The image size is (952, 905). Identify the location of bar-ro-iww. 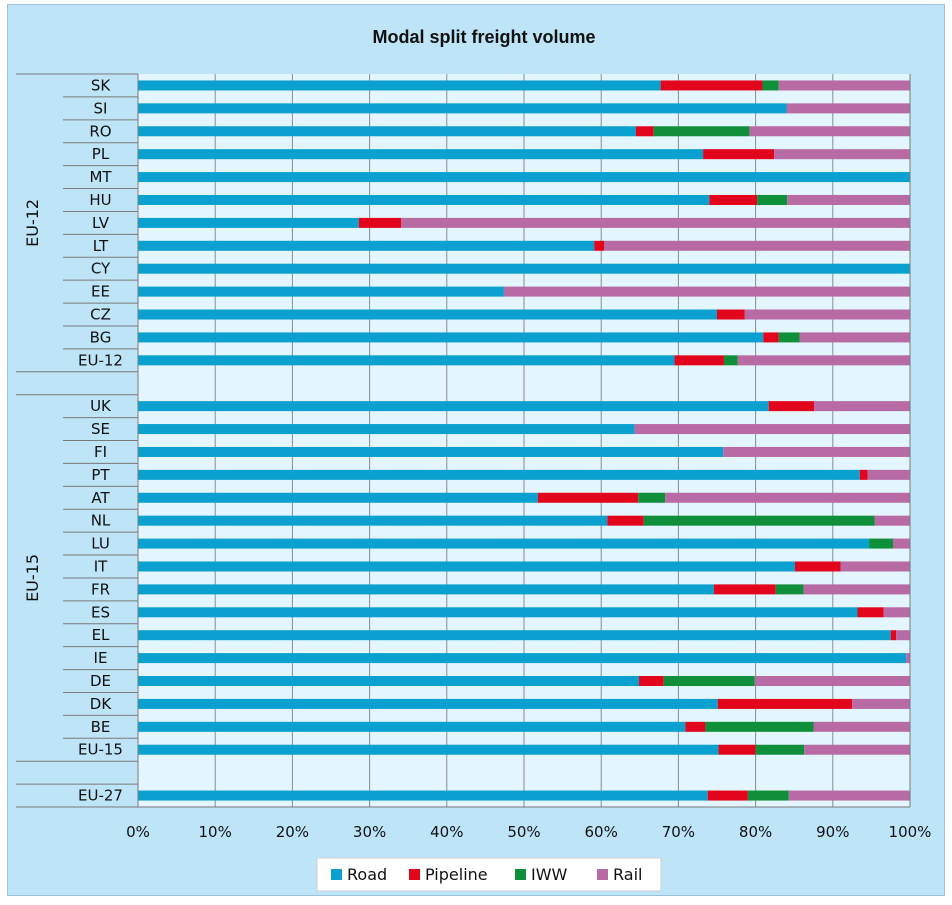
(701, 131).